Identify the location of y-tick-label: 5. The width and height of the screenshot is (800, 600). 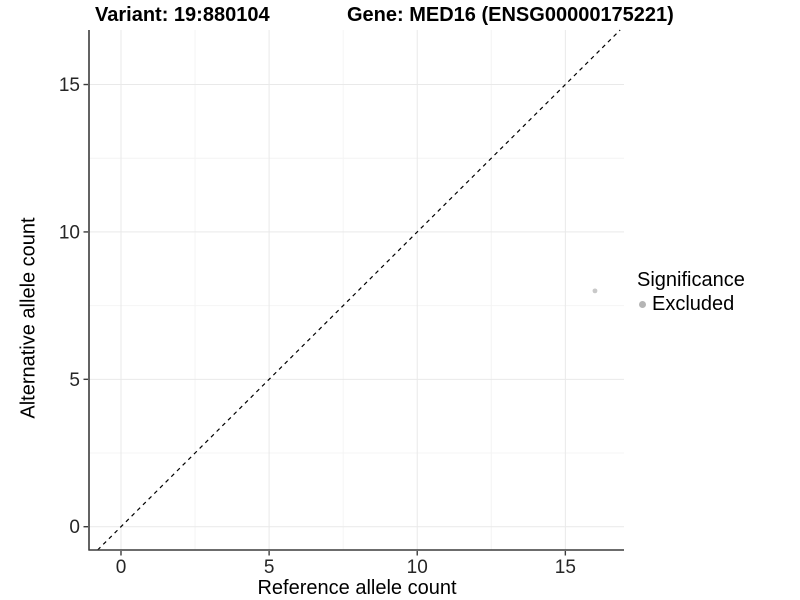
(74, 380).